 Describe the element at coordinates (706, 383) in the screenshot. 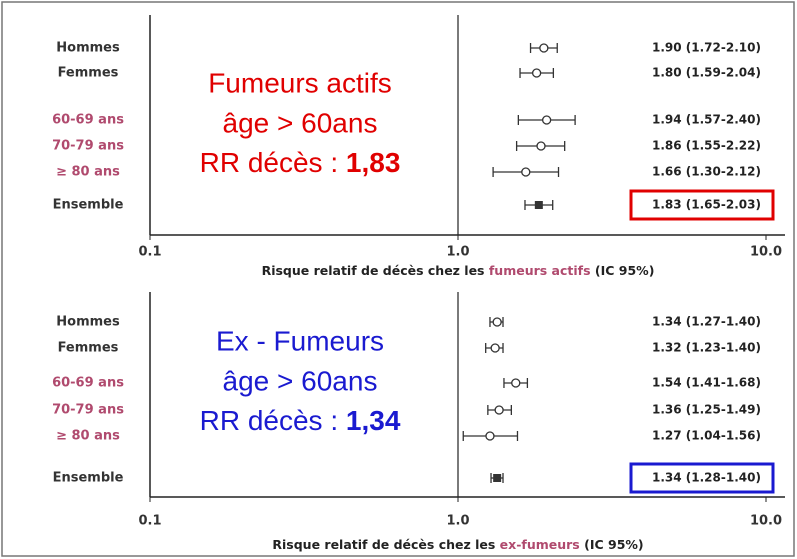

I see `value-label: 1.54 (1.41-1.68)` at that location.